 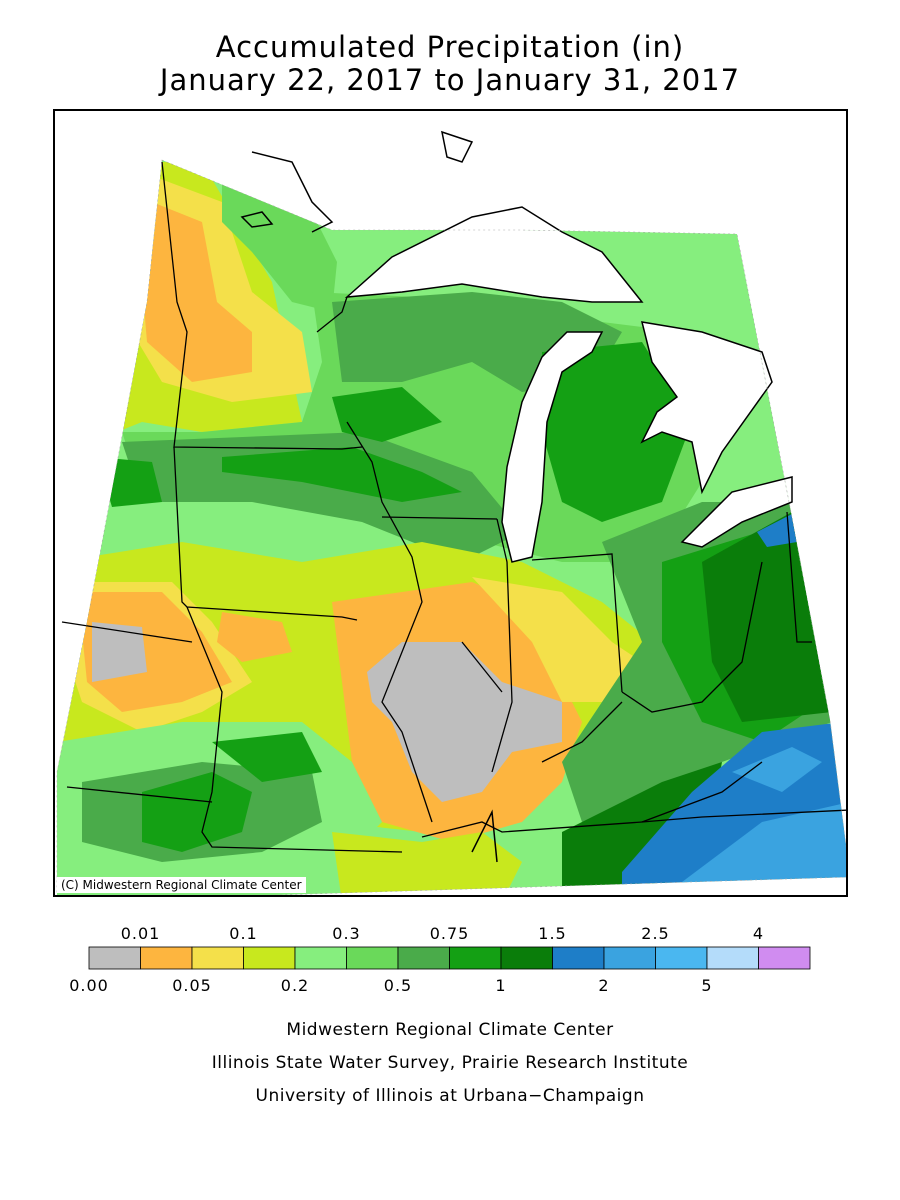 What do you see at coordinates (295, 985) in the screenshot?
I see `legend-bottom-label: 0.2` at bounding box center [295, 985].